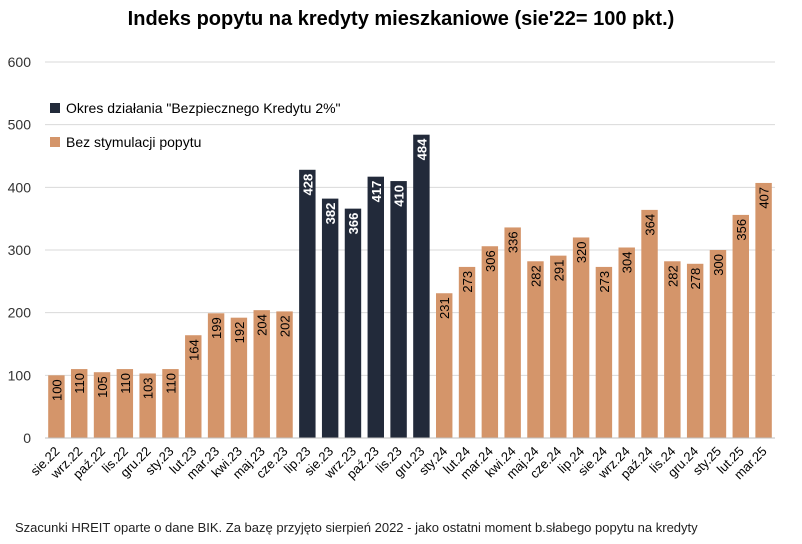 The height and width of the screenshot is (544, 802). Describe the element at coordinates (421, 149) in the screenshot. I see `data-label: 484` at that location.